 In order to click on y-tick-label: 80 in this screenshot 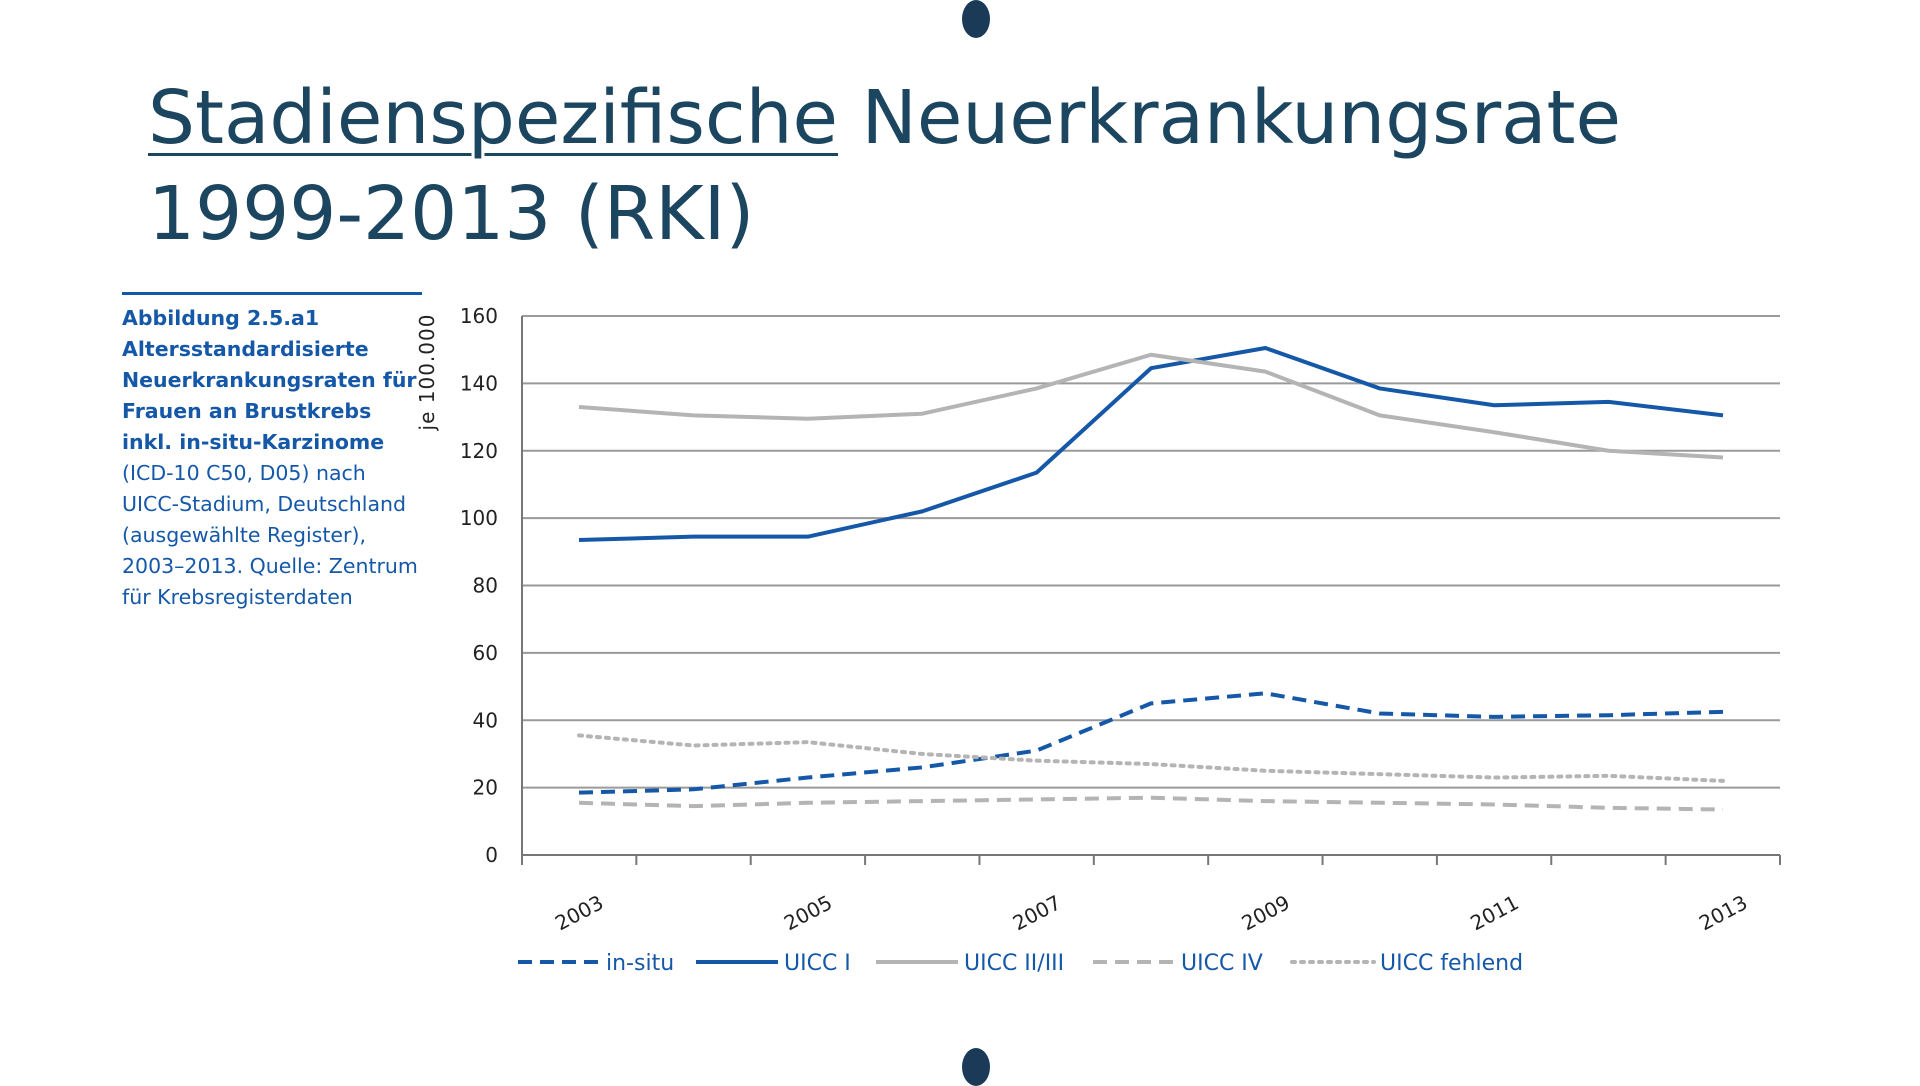, I will do `click(485, 586)`.